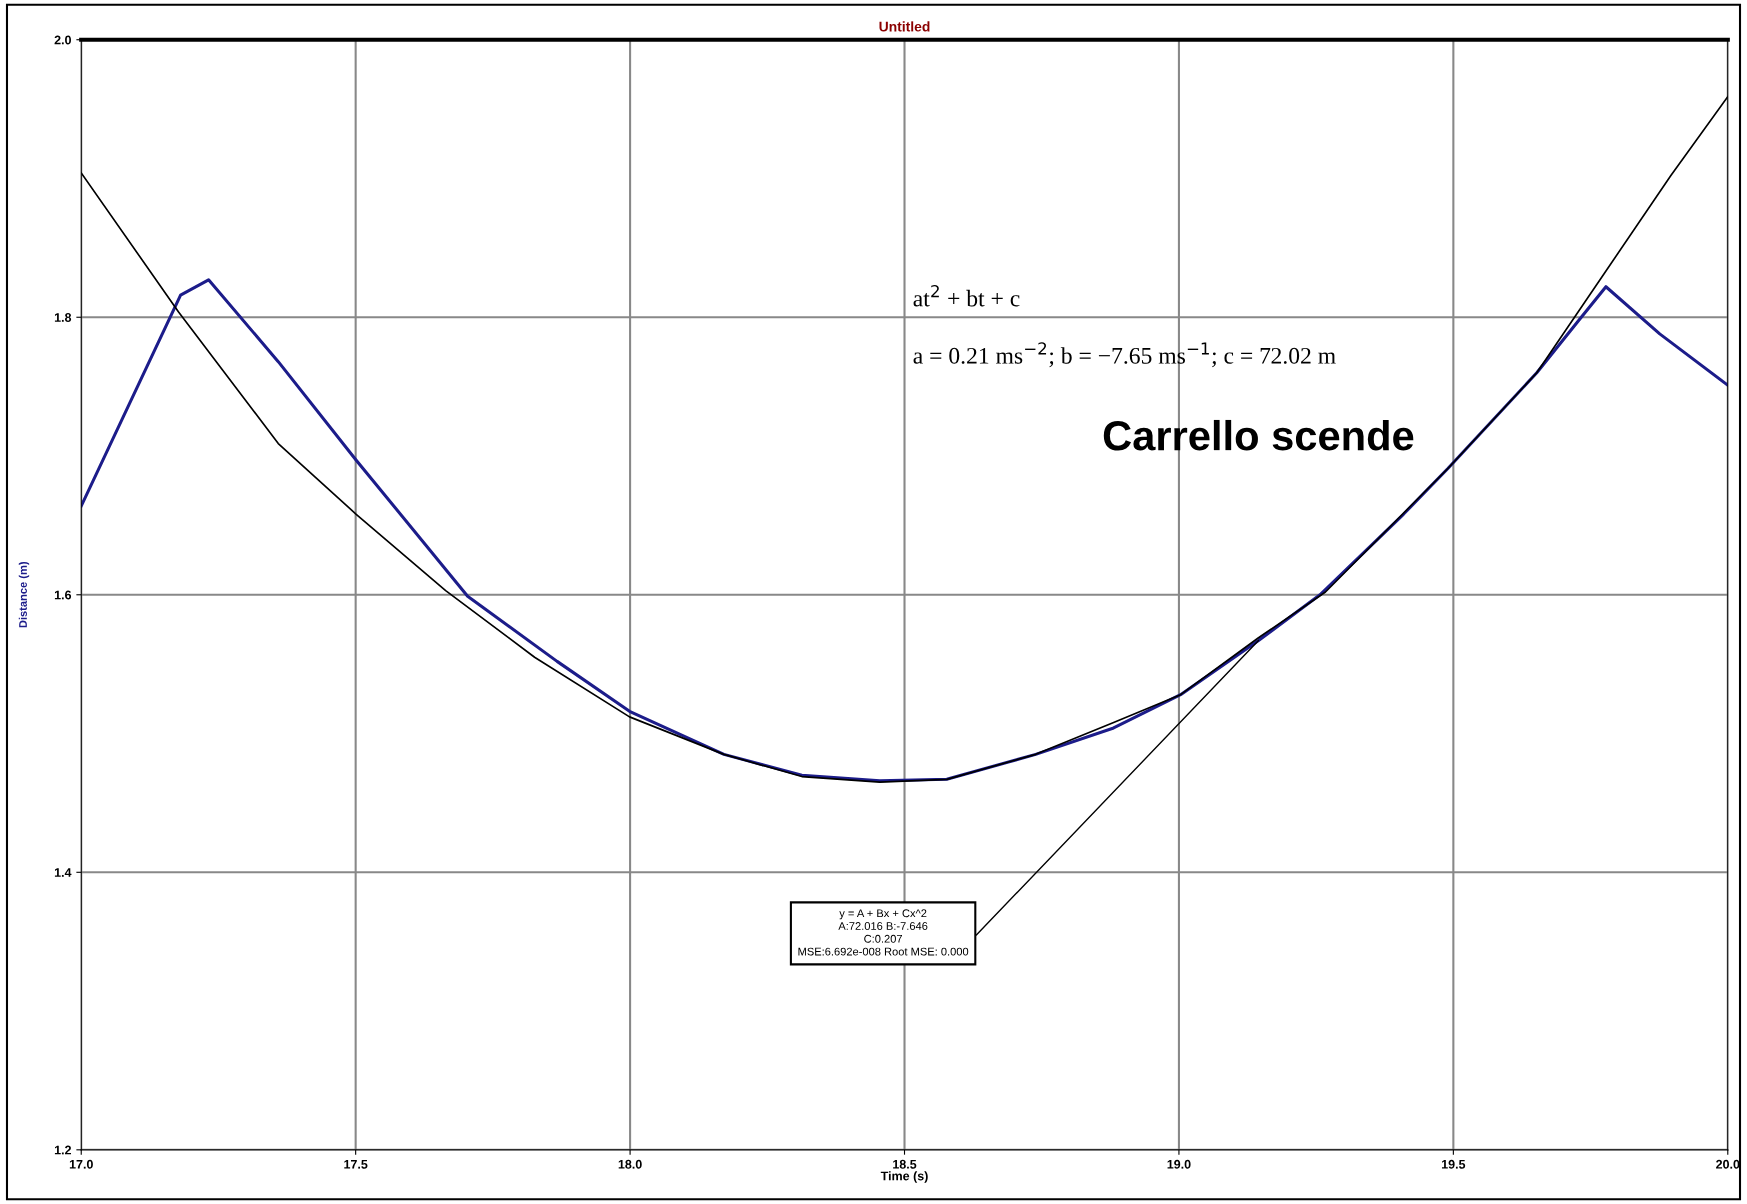 This screenshot has height=1204, width=1747. What do you see at coordinates (905, 1164) in the screenshot?
I see `x-tick-label: 18.5` at bounding box center [905, 1164].